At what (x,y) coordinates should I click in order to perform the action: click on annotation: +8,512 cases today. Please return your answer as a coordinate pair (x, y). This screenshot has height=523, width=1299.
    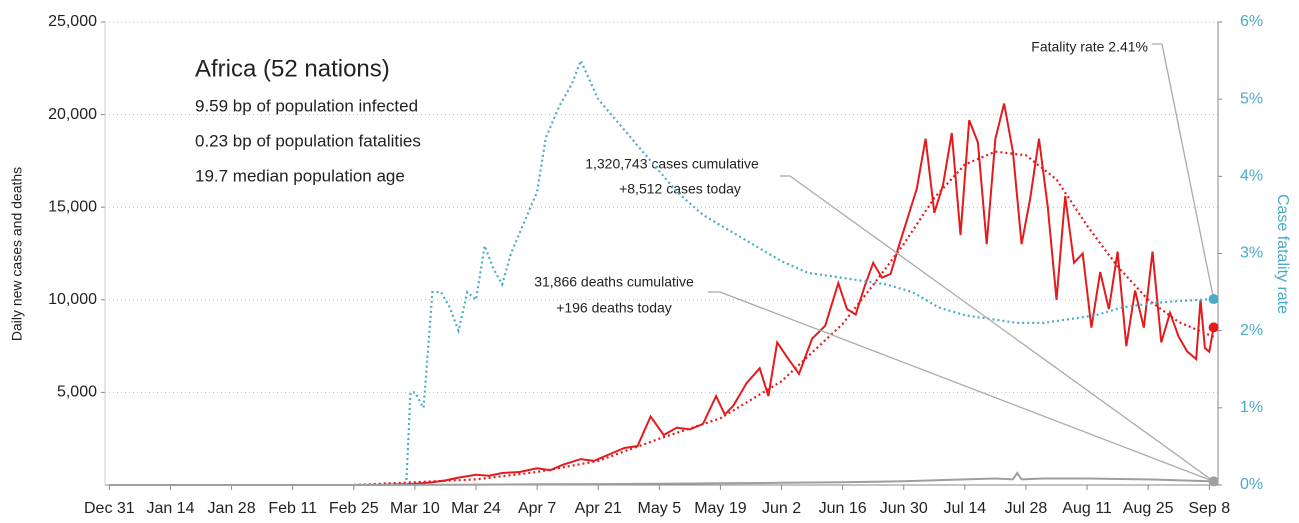
    Looking at the image, I should click on (680, 189).